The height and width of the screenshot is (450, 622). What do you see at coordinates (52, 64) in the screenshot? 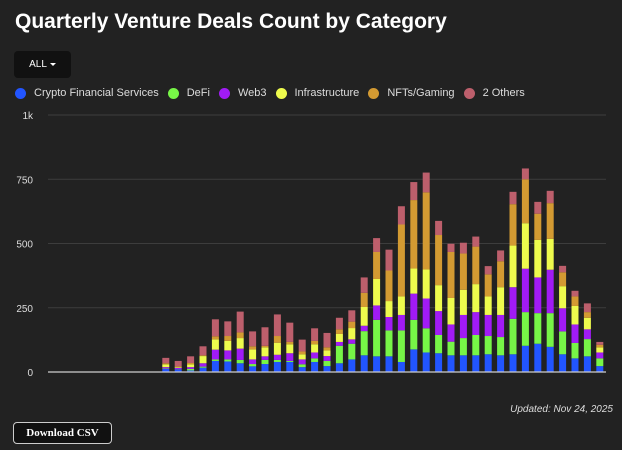
I see `caret-down-icon` at bounding box center [52, 64].